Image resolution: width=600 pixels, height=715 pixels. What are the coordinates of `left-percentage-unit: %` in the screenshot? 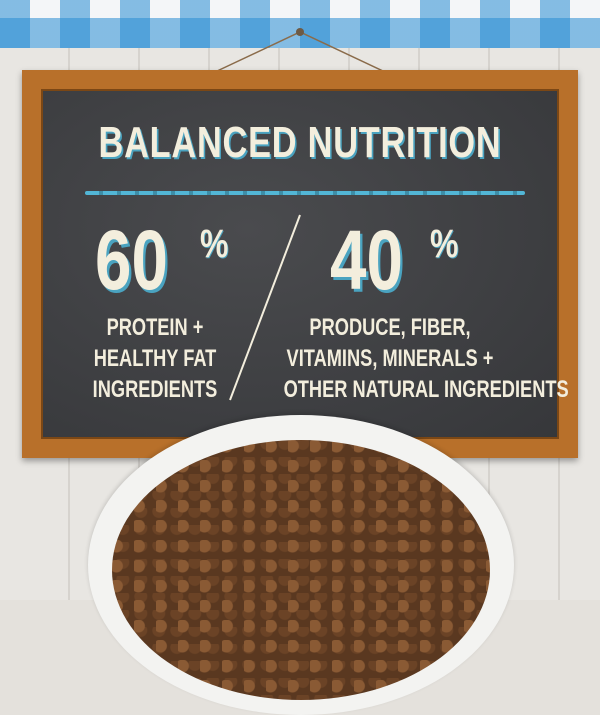 It's located at (214, 244).